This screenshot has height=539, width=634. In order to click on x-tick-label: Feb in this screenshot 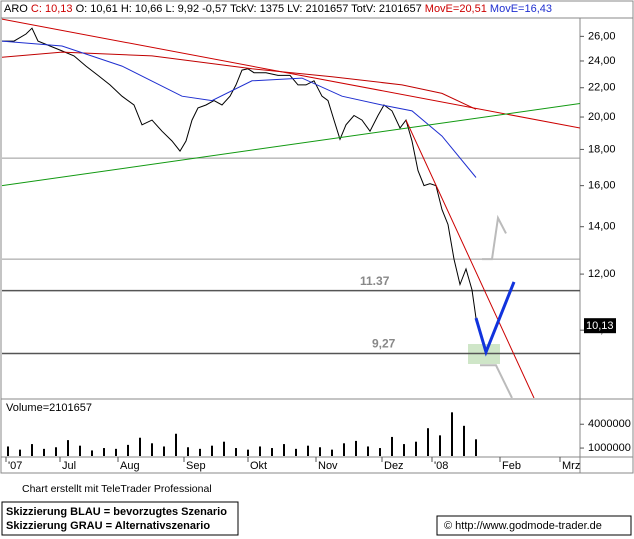, I will do `click(511, 466)`.